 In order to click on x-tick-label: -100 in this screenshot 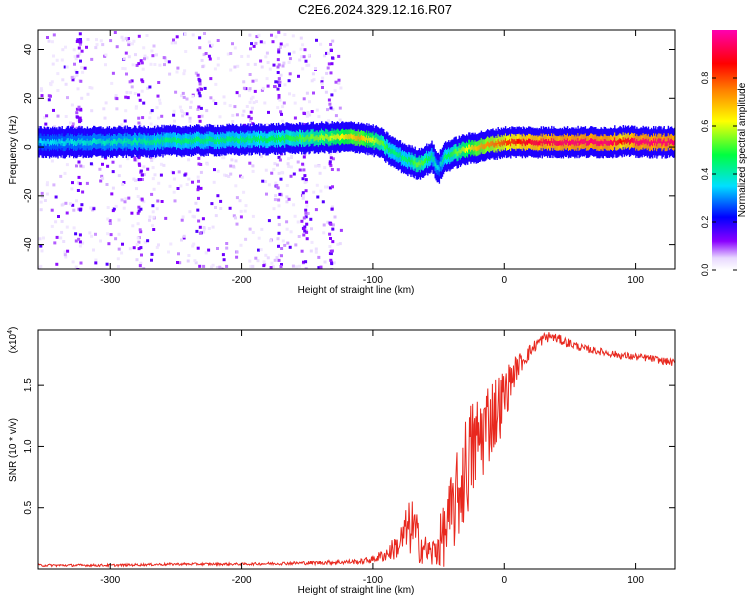, I will do `click(373, 580)`.